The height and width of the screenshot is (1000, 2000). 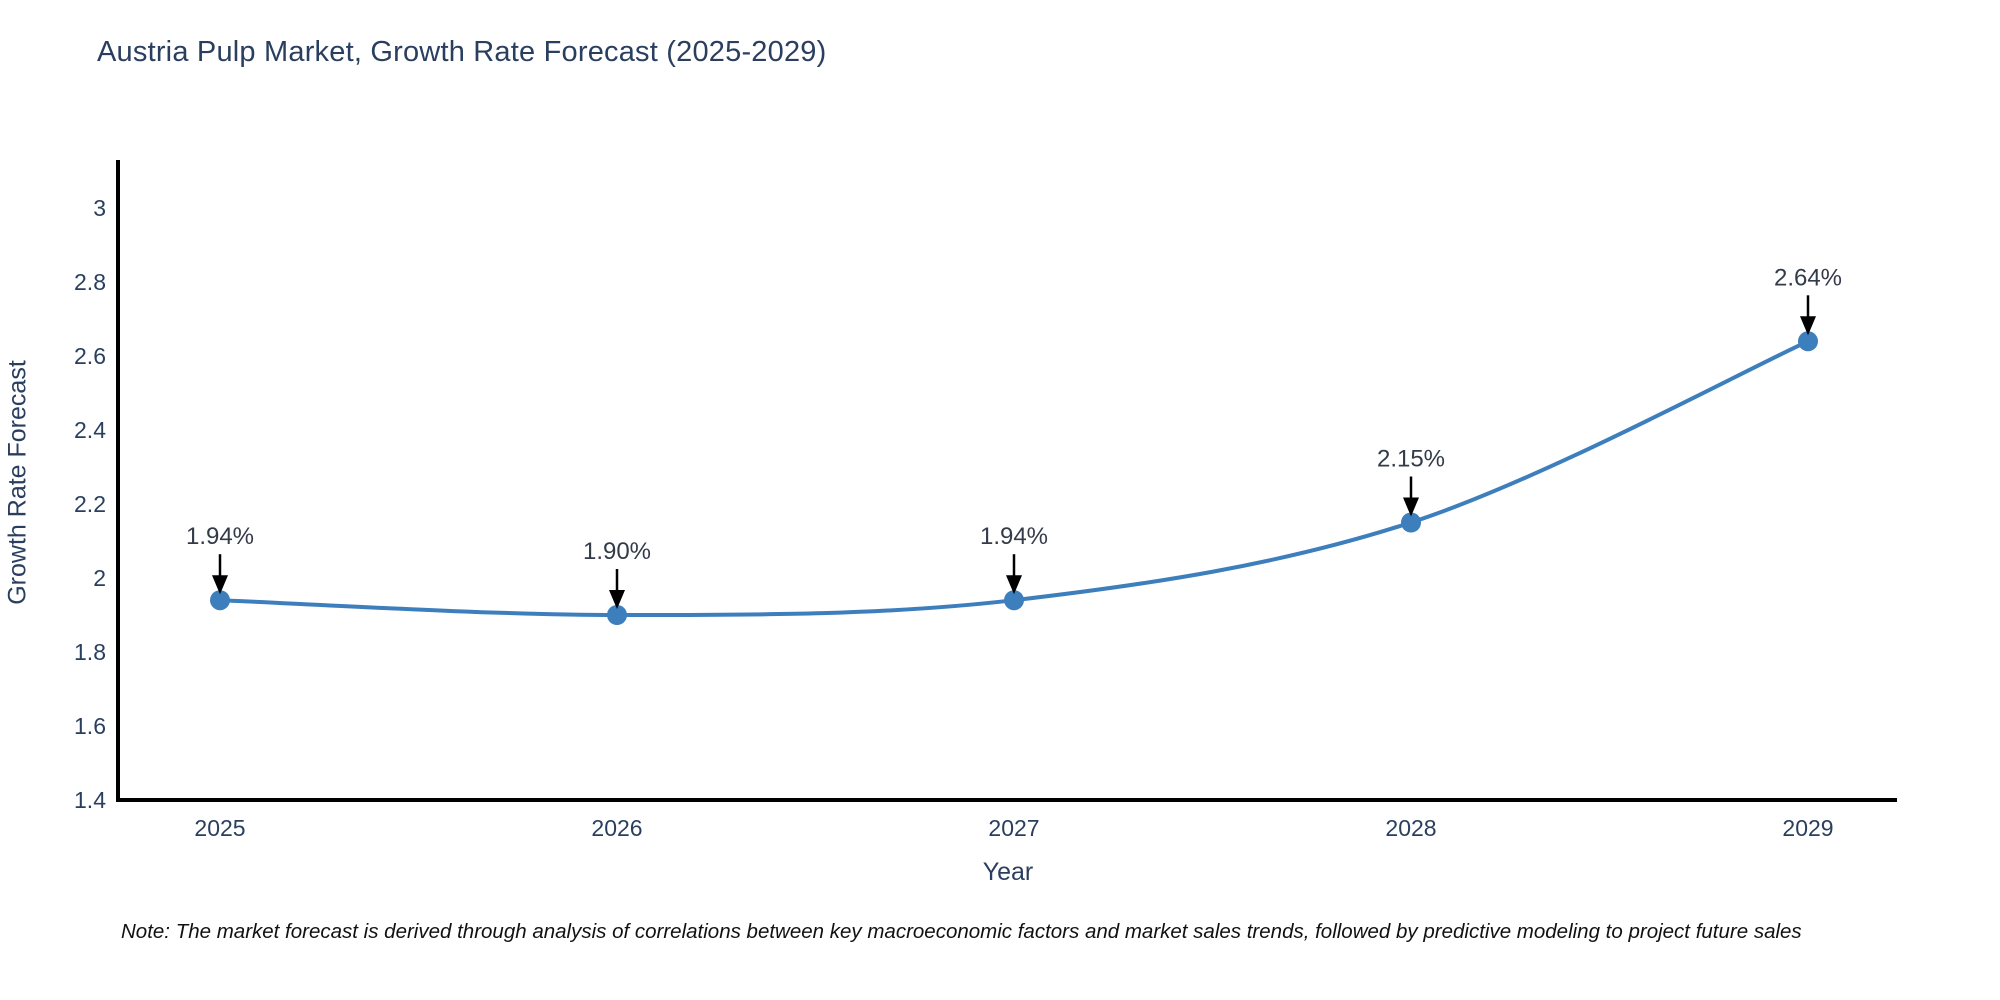 What do you see at coordinates (90, 282) in the screenshot?
I see `y-tick-label: 2.8` at bounding box center [90, 282].